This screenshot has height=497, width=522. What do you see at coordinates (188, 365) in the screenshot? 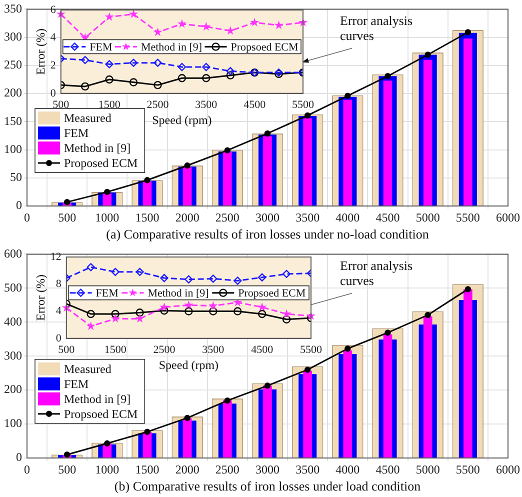
I see `x-axis-title: Speed (rpm)` at bounding box center [188, 365].